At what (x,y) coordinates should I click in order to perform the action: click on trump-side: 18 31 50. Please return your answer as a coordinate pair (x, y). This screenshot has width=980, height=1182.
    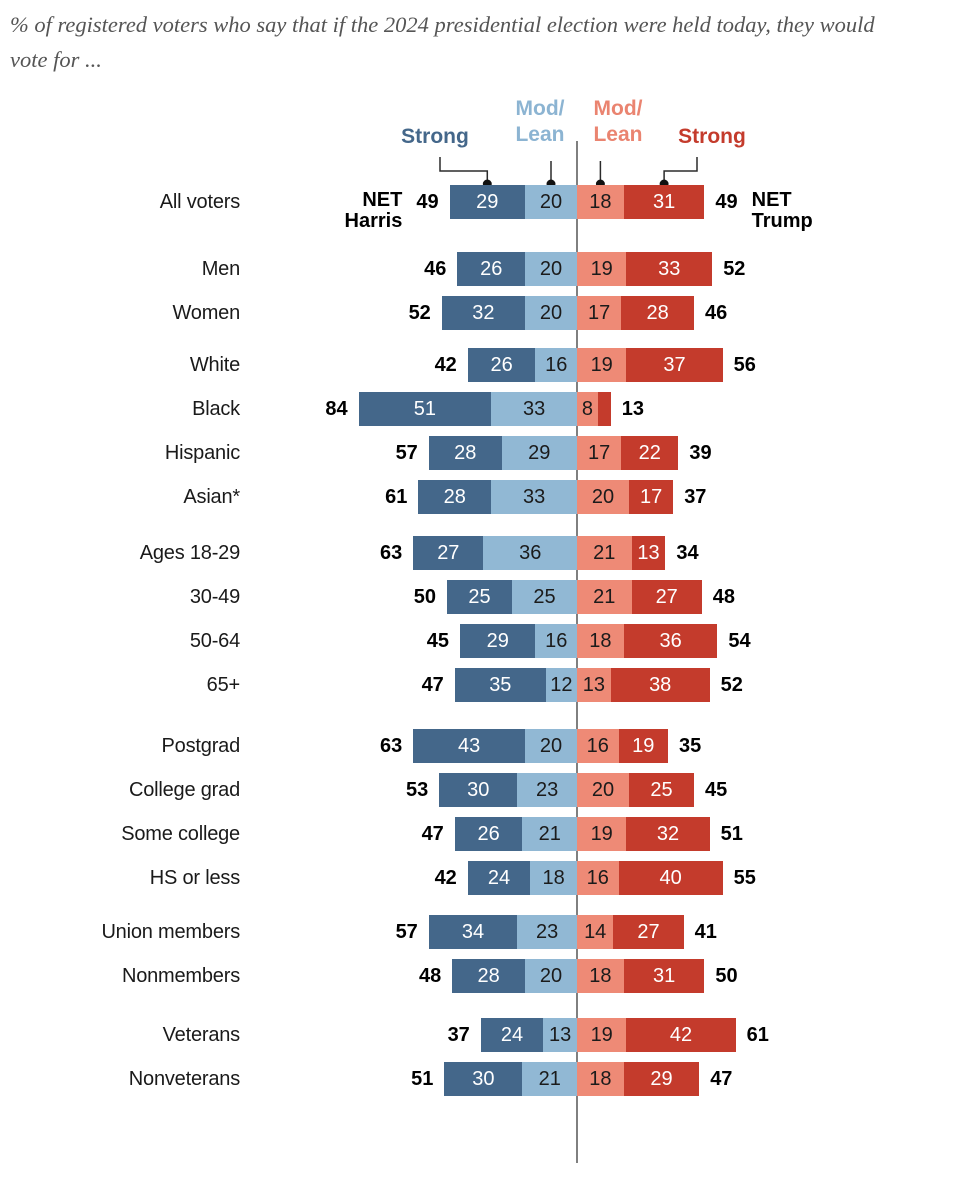
    Looking at the image, I should click on (657, 976).